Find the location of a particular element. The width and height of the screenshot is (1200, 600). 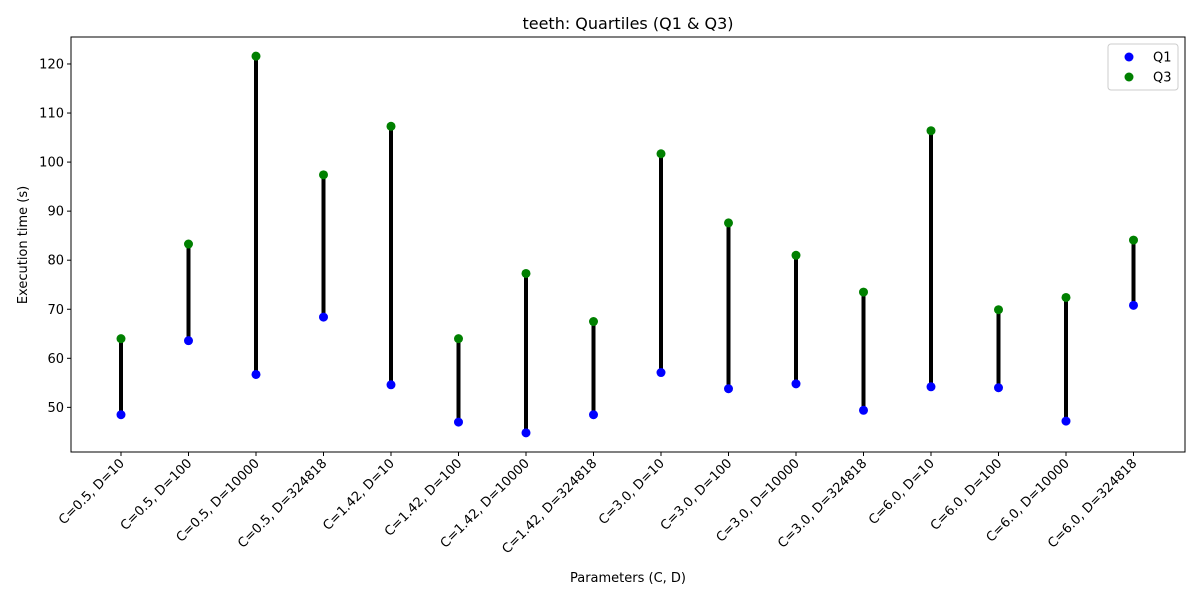

legend-label-q3: Q3 is located at coordinates (1162, 78).